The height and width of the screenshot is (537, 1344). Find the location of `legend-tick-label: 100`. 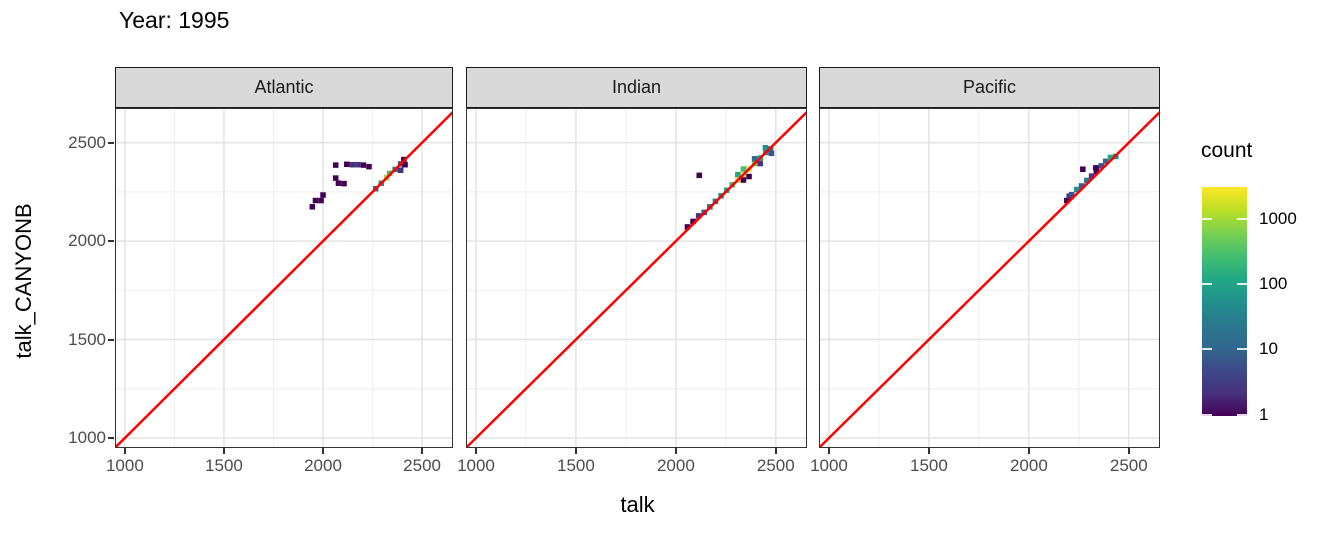

legend-tick-label: 100 is located at coordinates (1273, 284).